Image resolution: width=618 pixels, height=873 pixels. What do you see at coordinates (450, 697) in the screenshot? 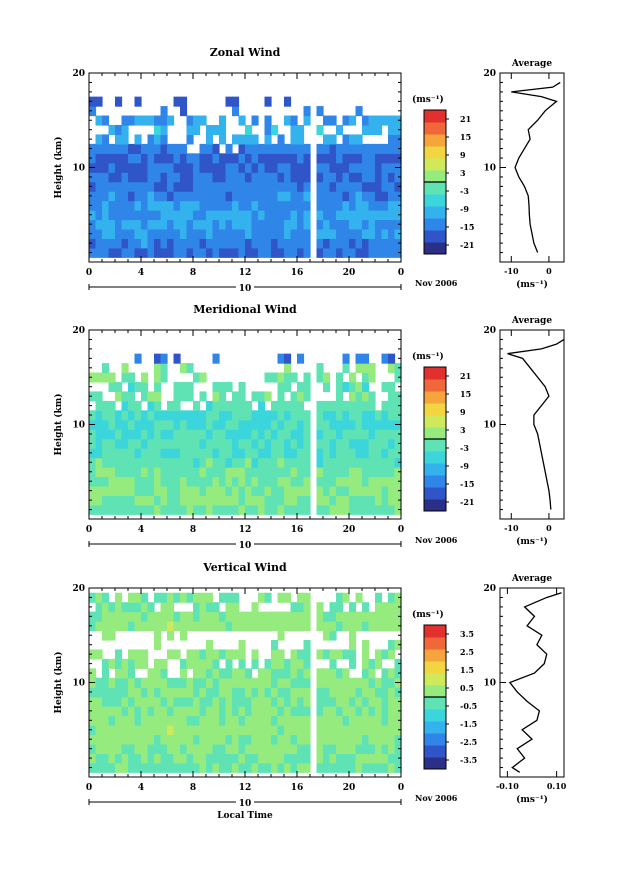
I see `colorbar: 3.52.51.50.5-0.5-1.5-2.5-3.5` at bounding box center [450, 697].